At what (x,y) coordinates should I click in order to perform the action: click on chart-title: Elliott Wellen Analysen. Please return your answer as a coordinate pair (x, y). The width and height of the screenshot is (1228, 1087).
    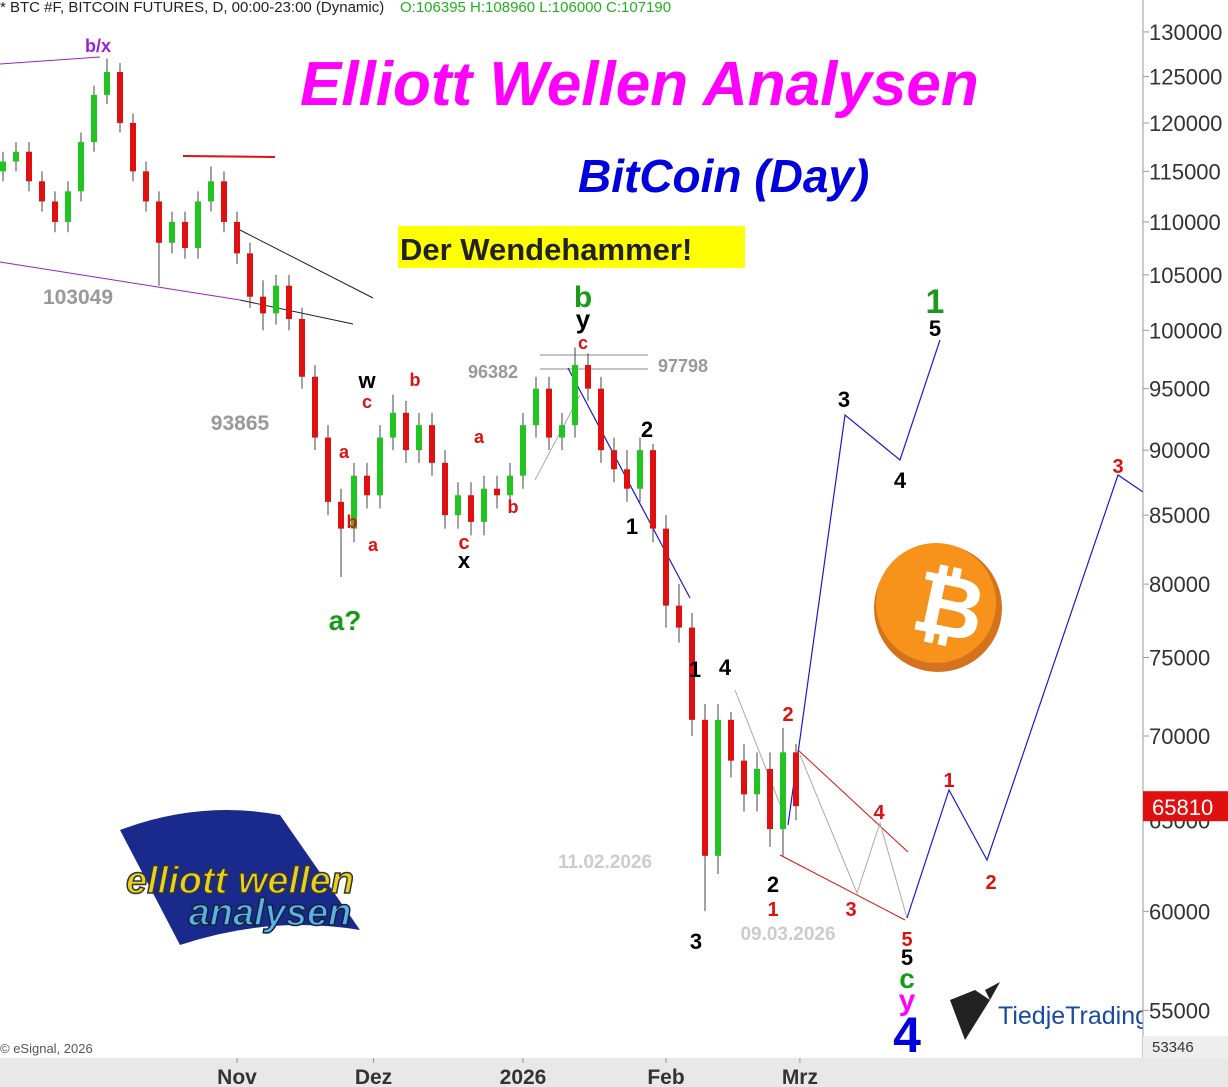
    Looking at the image, I should click on (639, 84).